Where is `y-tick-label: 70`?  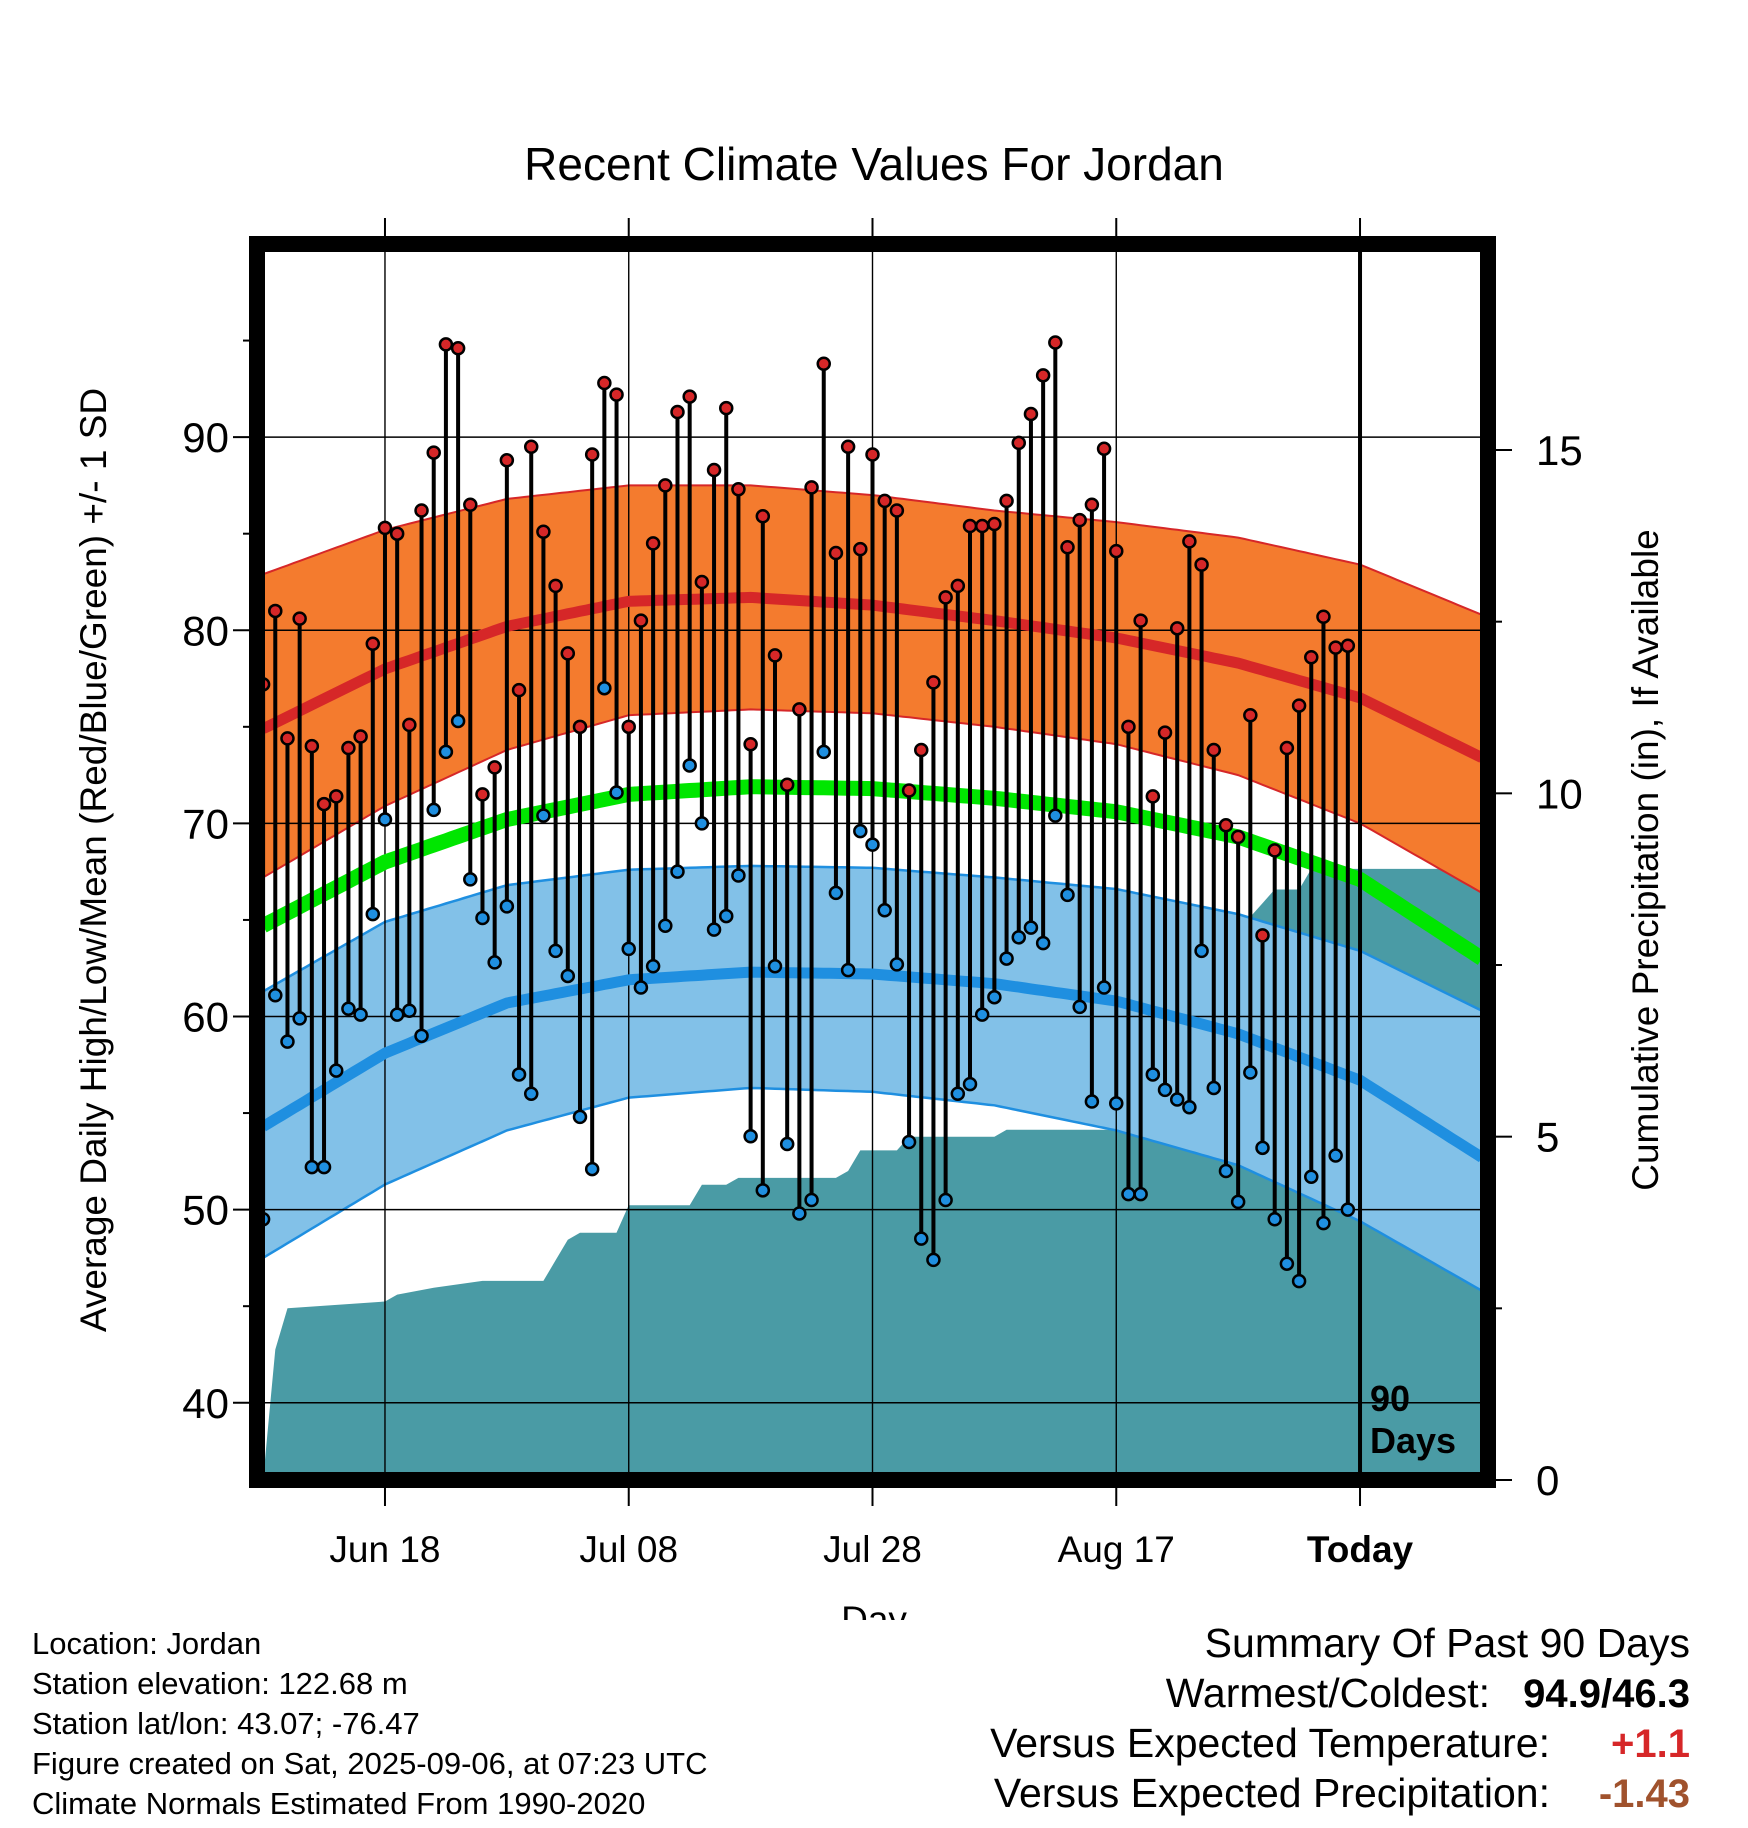
y-tick-label: 70 is located at coordinates (205, 823).